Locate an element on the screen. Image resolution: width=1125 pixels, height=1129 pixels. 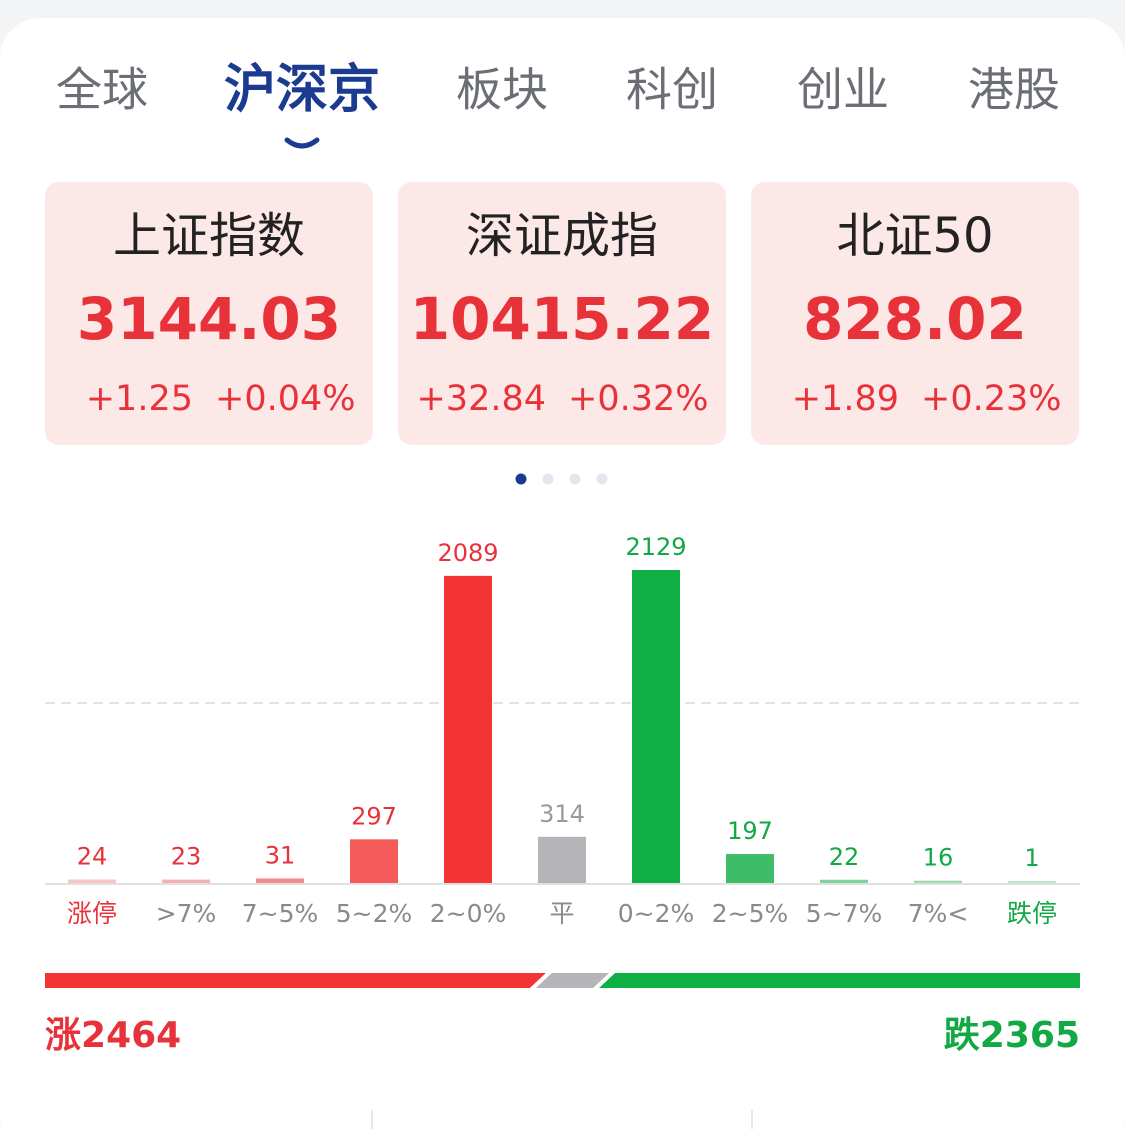
tab: 板块 is located at coordinates (502, 90).